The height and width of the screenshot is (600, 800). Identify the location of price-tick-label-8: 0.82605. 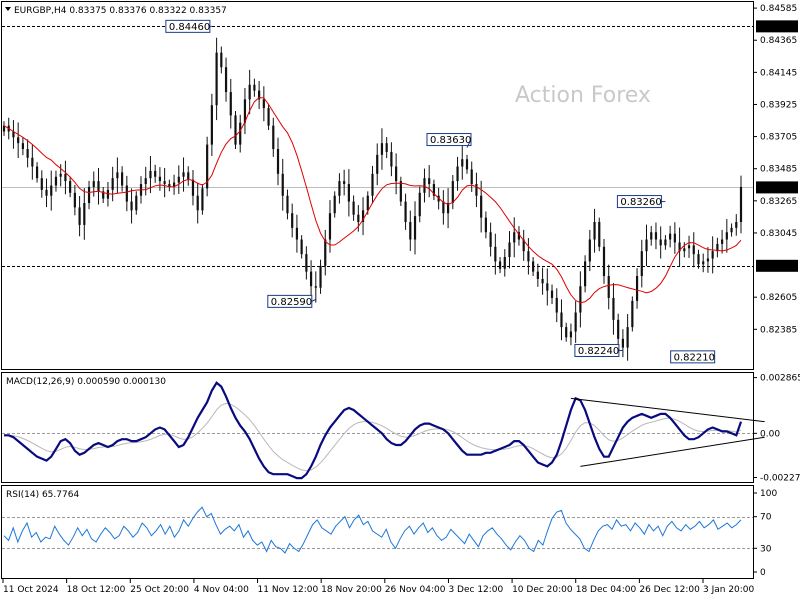
(778, 298).